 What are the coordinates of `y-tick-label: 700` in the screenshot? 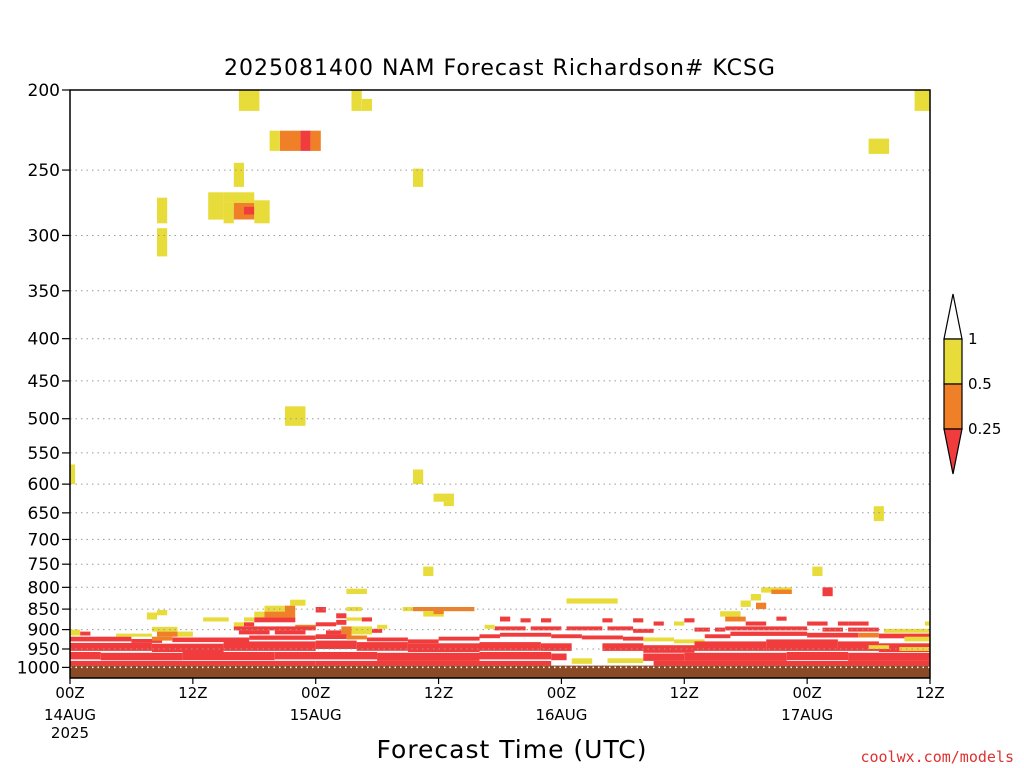 It's located at (44, 540).